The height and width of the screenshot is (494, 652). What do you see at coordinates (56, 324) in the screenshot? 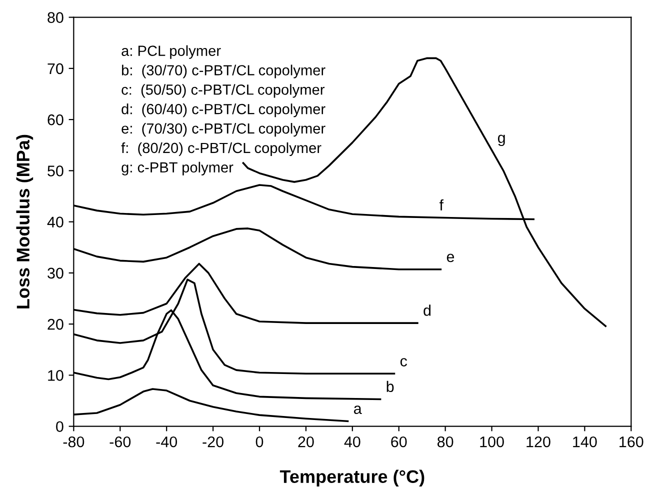
I see `y-tick-label: 20` at bounding box center [56, 324].